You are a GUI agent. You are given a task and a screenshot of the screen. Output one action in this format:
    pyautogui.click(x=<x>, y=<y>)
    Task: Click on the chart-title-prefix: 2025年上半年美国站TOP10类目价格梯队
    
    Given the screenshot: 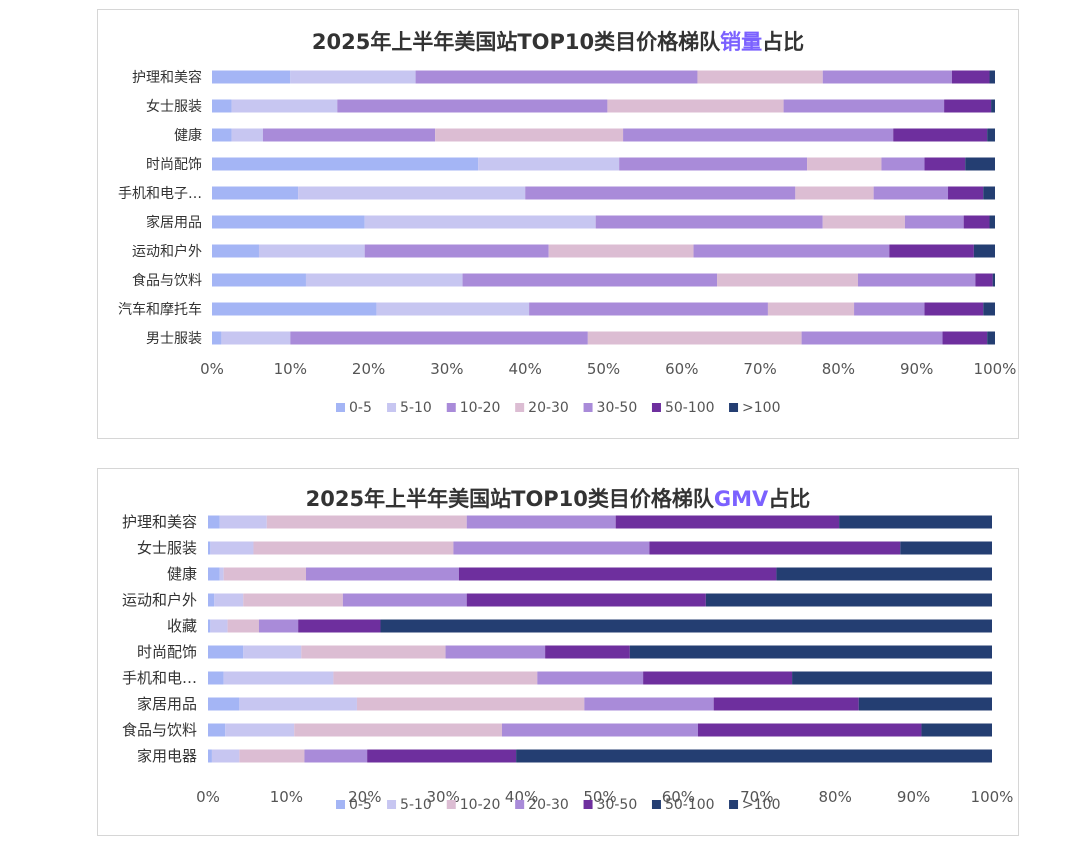 What is the action you would take?
    pyautogui.click(x=509, y=499)
    